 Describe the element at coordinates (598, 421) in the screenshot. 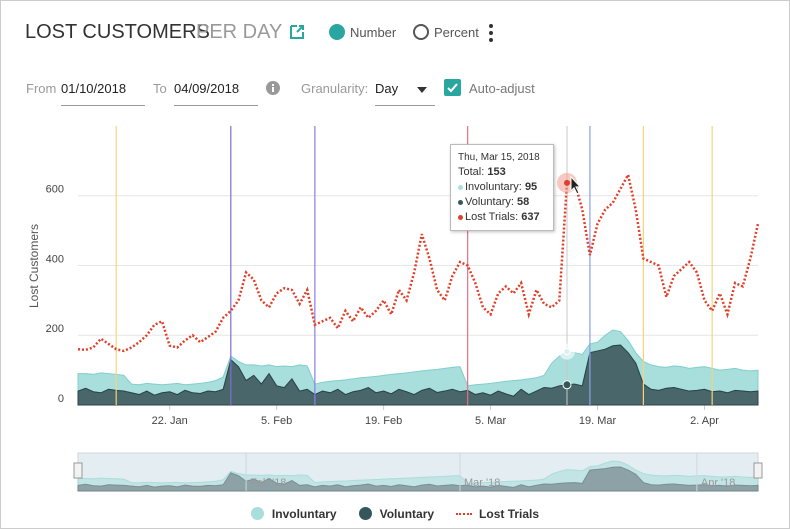

I see `x-tick-label: 19. Mar` at that location.